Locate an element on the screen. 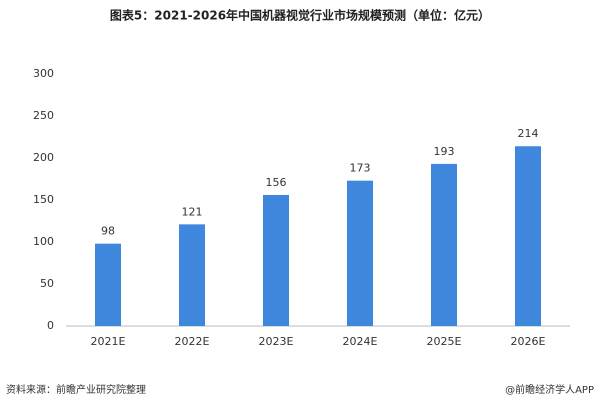  y-tick-label: 100 is located at coordinates (43, 241).